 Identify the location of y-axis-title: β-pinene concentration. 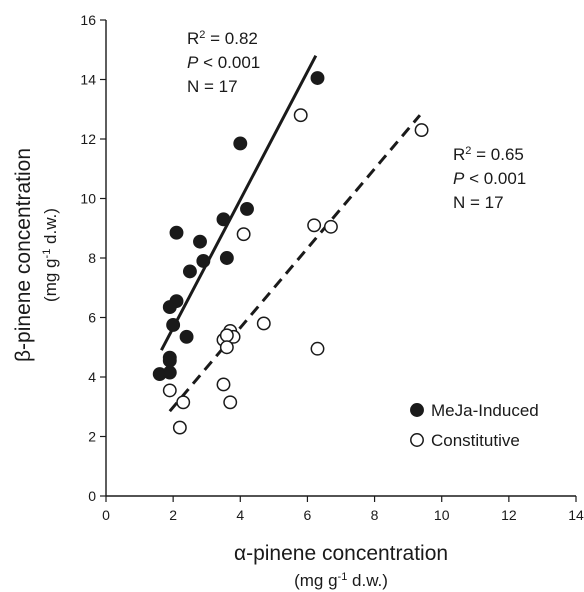
(23, 255).